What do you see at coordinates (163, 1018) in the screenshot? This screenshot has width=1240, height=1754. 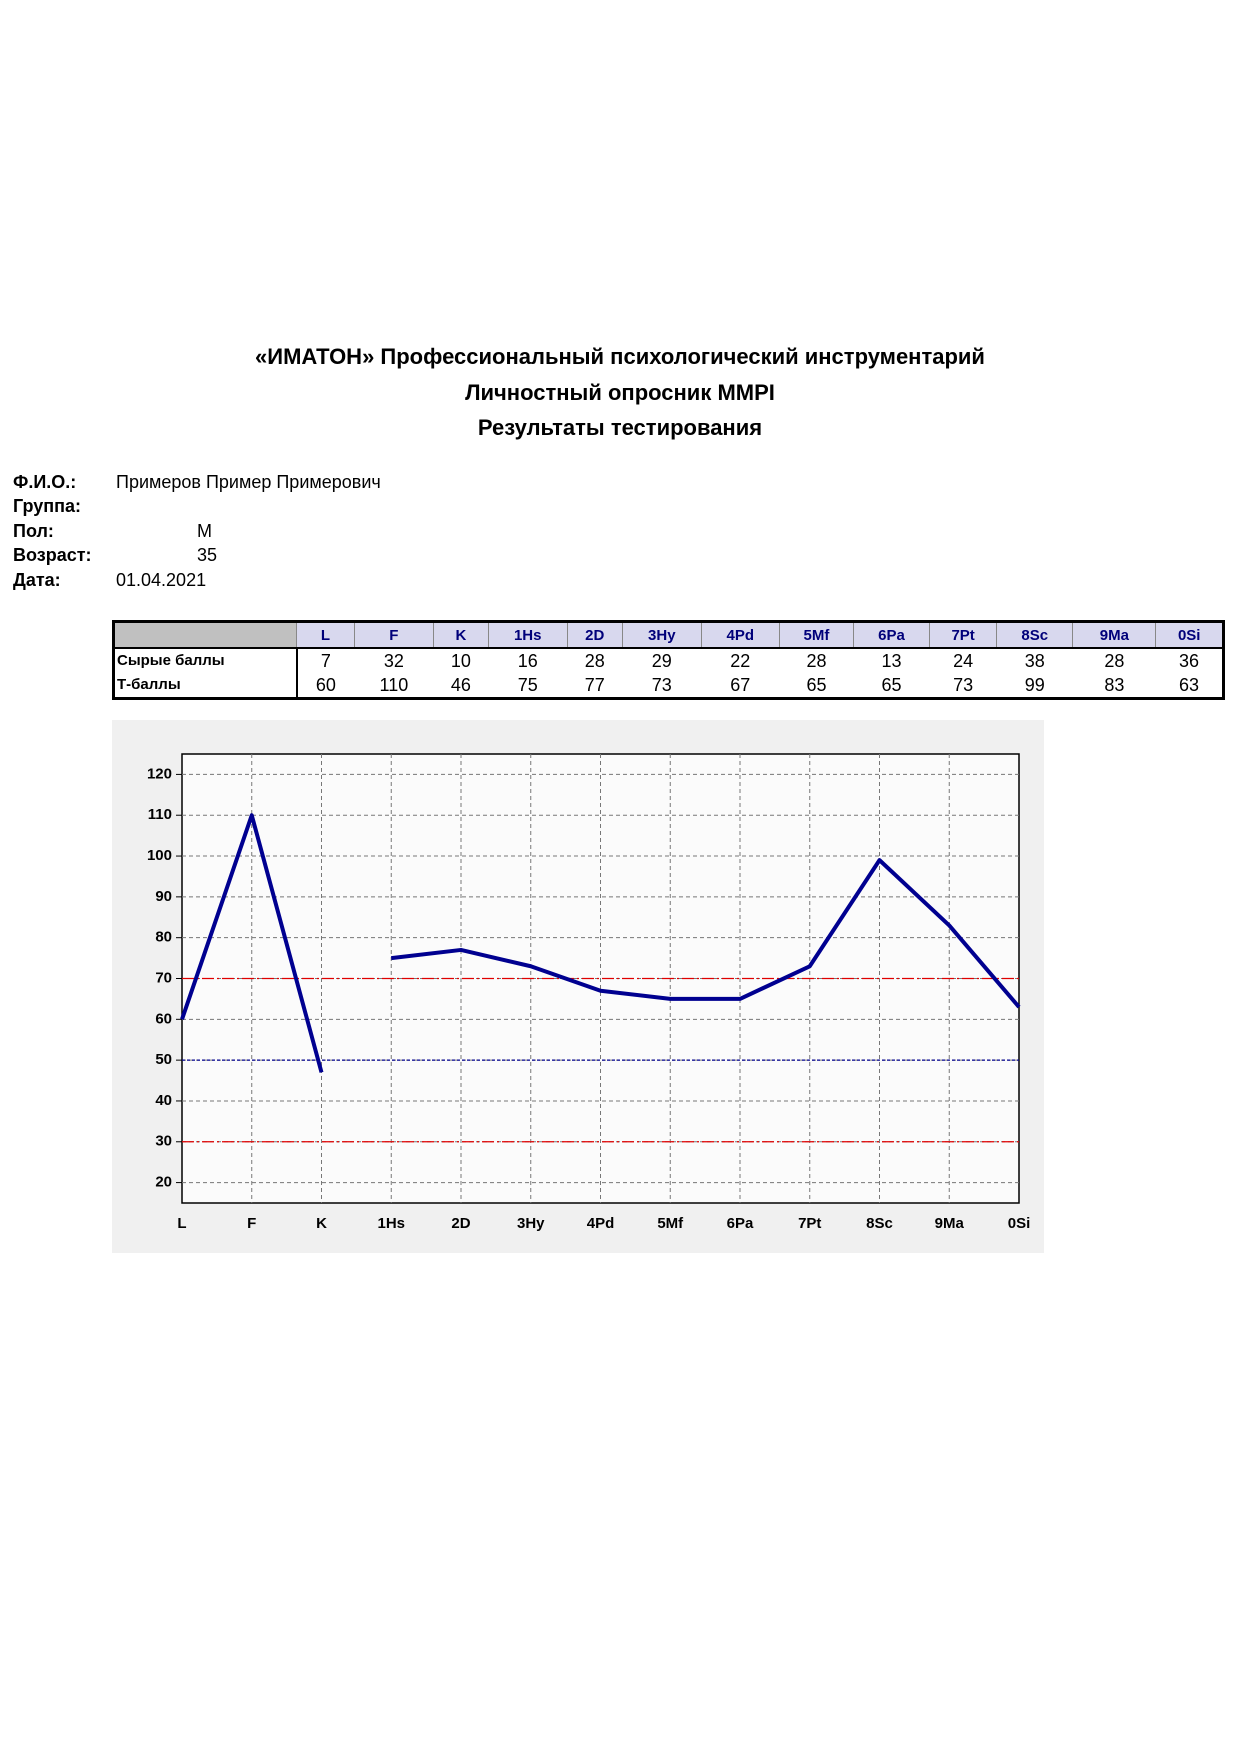 I see `y-tick-label: 60` at bounding box center [163, 1018].